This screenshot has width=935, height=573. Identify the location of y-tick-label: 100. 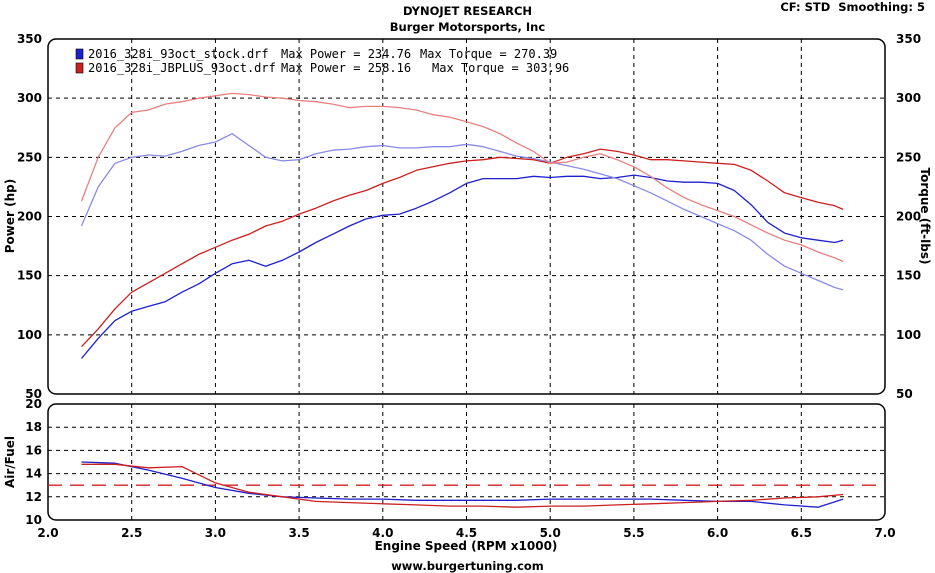
(29, 335).